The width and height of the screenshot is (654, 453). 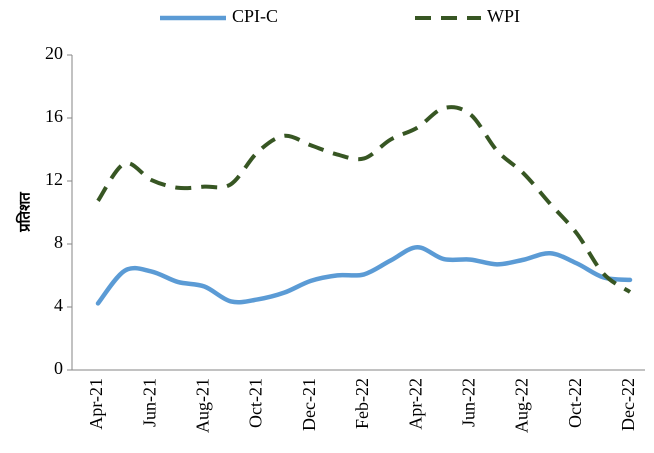 What do you see at coordinates (58, 242) in the screenshot?
I see `y-tick-label: 8` at bounding box center [58, 242].